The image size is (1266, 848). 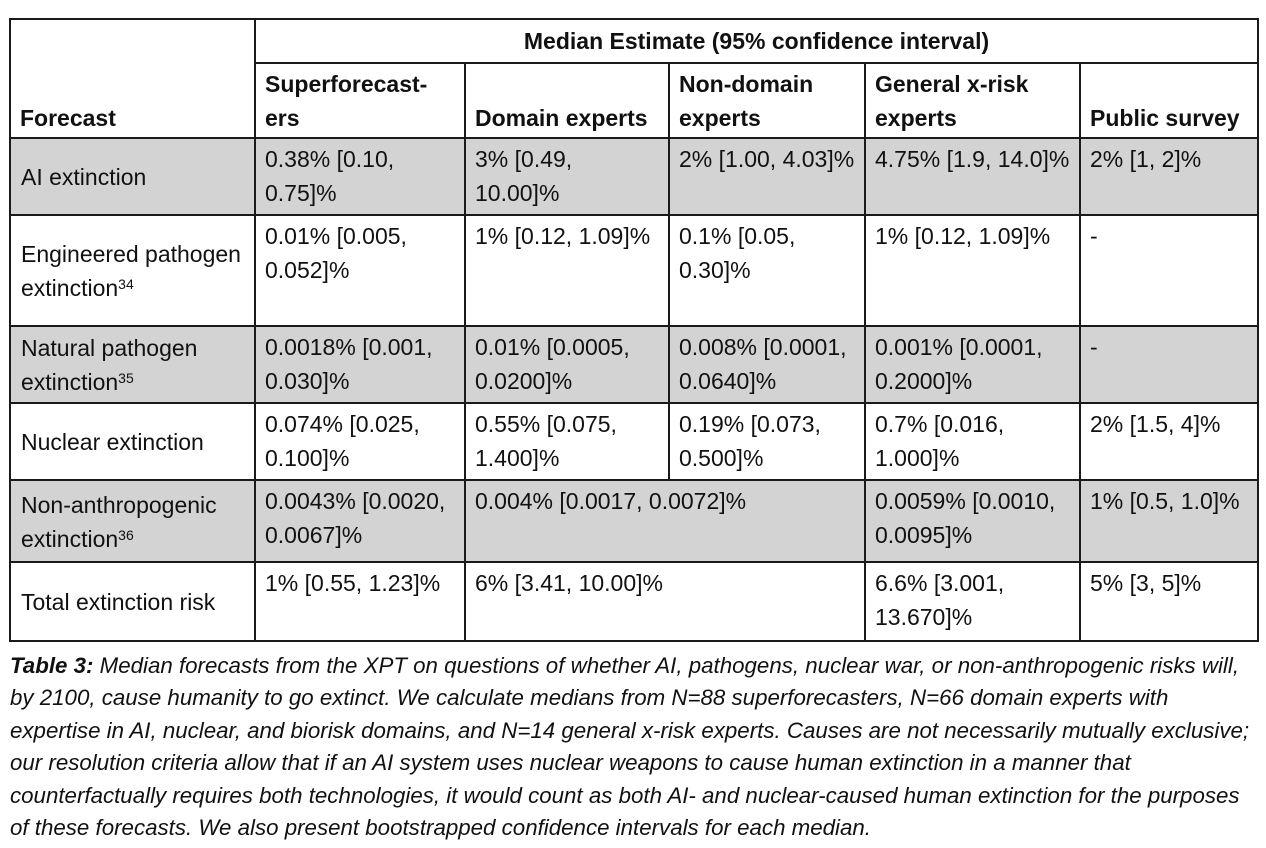 What do you see at coordinates (360, 270) in the screenshot?
I see `table-cell: 0.01% [0.005, 0.052]%` at bounding box center [360, 270].